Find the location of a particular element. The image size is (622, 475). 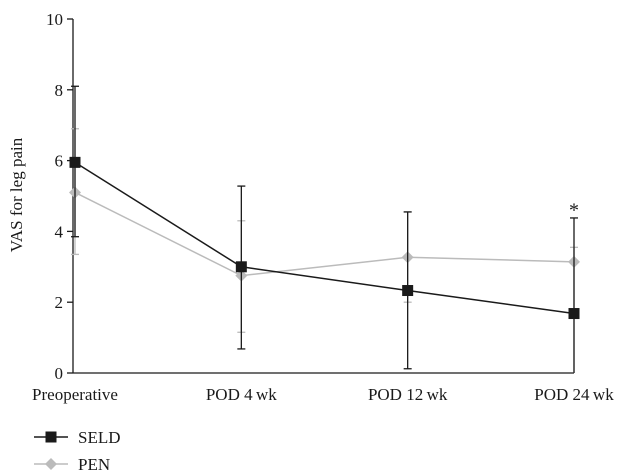

legend-label: SELD is located at coordinates (99, 437).